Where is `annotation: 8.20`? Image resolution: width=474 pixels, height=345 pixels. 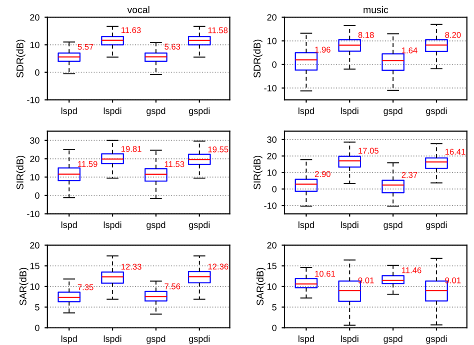
annotation: 8.20 is located at coordinates (453, 35).